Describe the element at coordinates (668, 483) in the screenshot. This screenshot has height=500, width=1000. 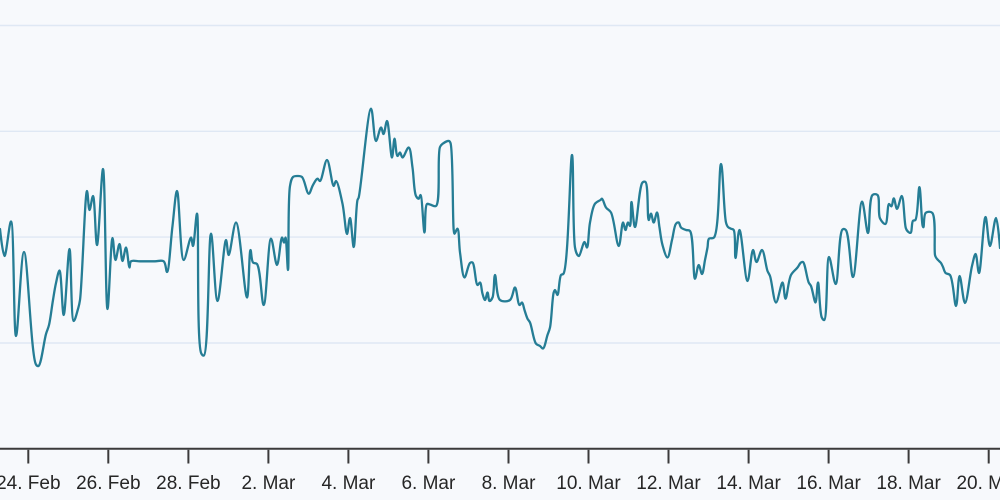
I see `svg-text: 12. Mar` at that location.